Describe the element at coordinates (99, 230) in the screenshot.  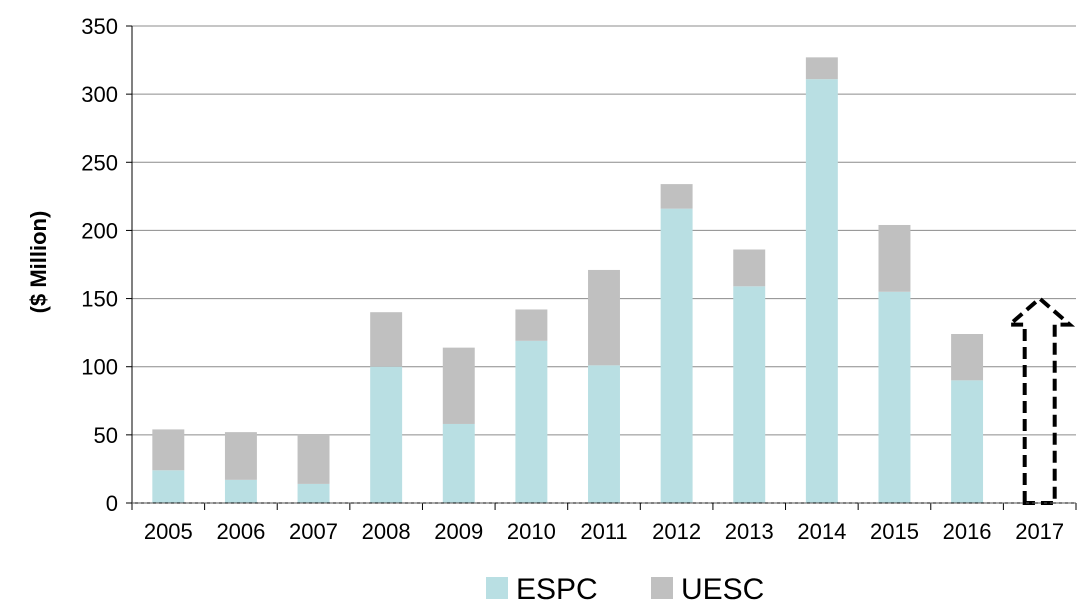
I see `y-tick-label: 200` at that location.